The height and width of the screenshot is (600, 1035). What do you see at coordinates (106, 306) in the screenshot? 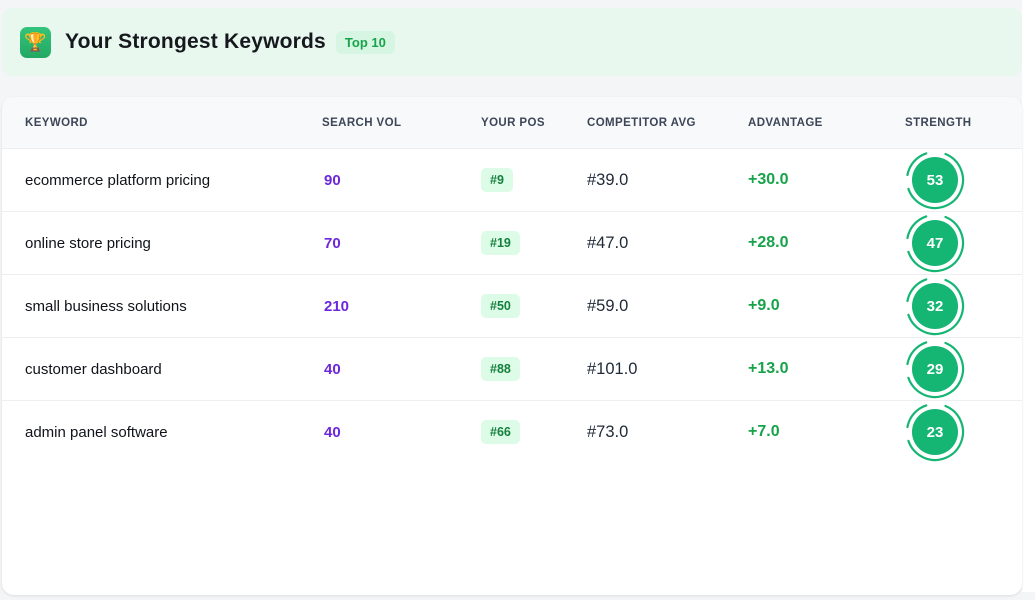
I see `keyword-cell: small business solutions` at bounding box center [106, 306].